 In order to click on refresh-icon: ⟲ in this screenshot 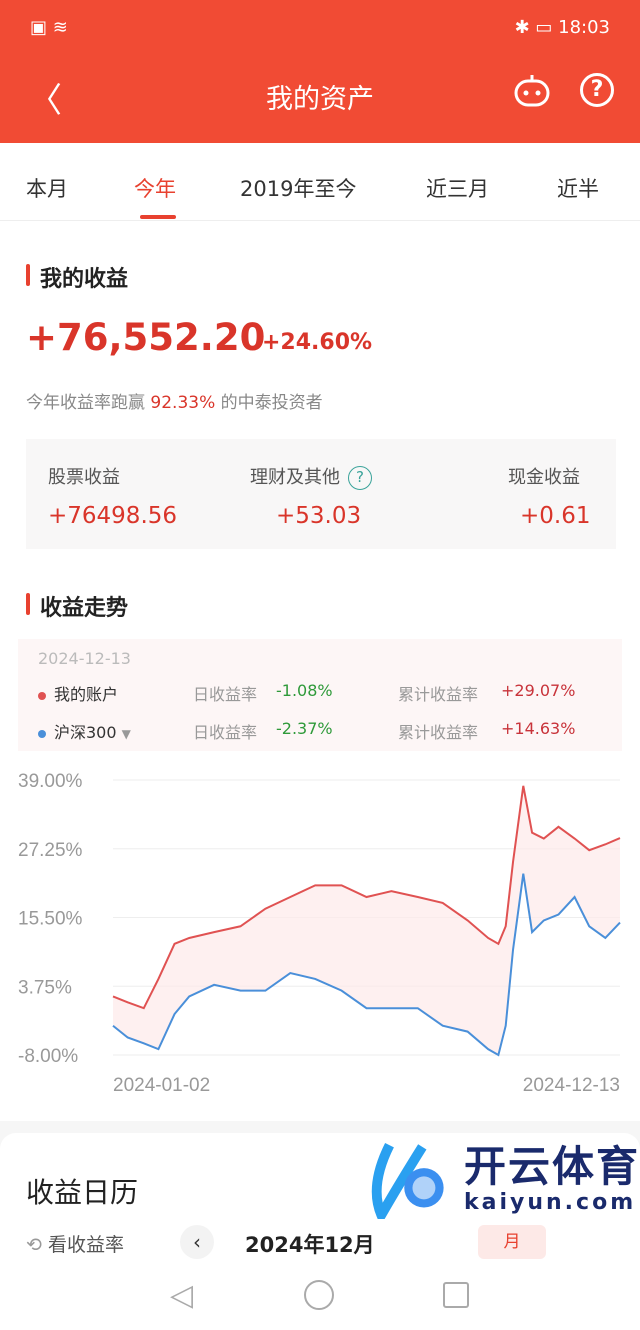, I will do `click(34, 1245)`.